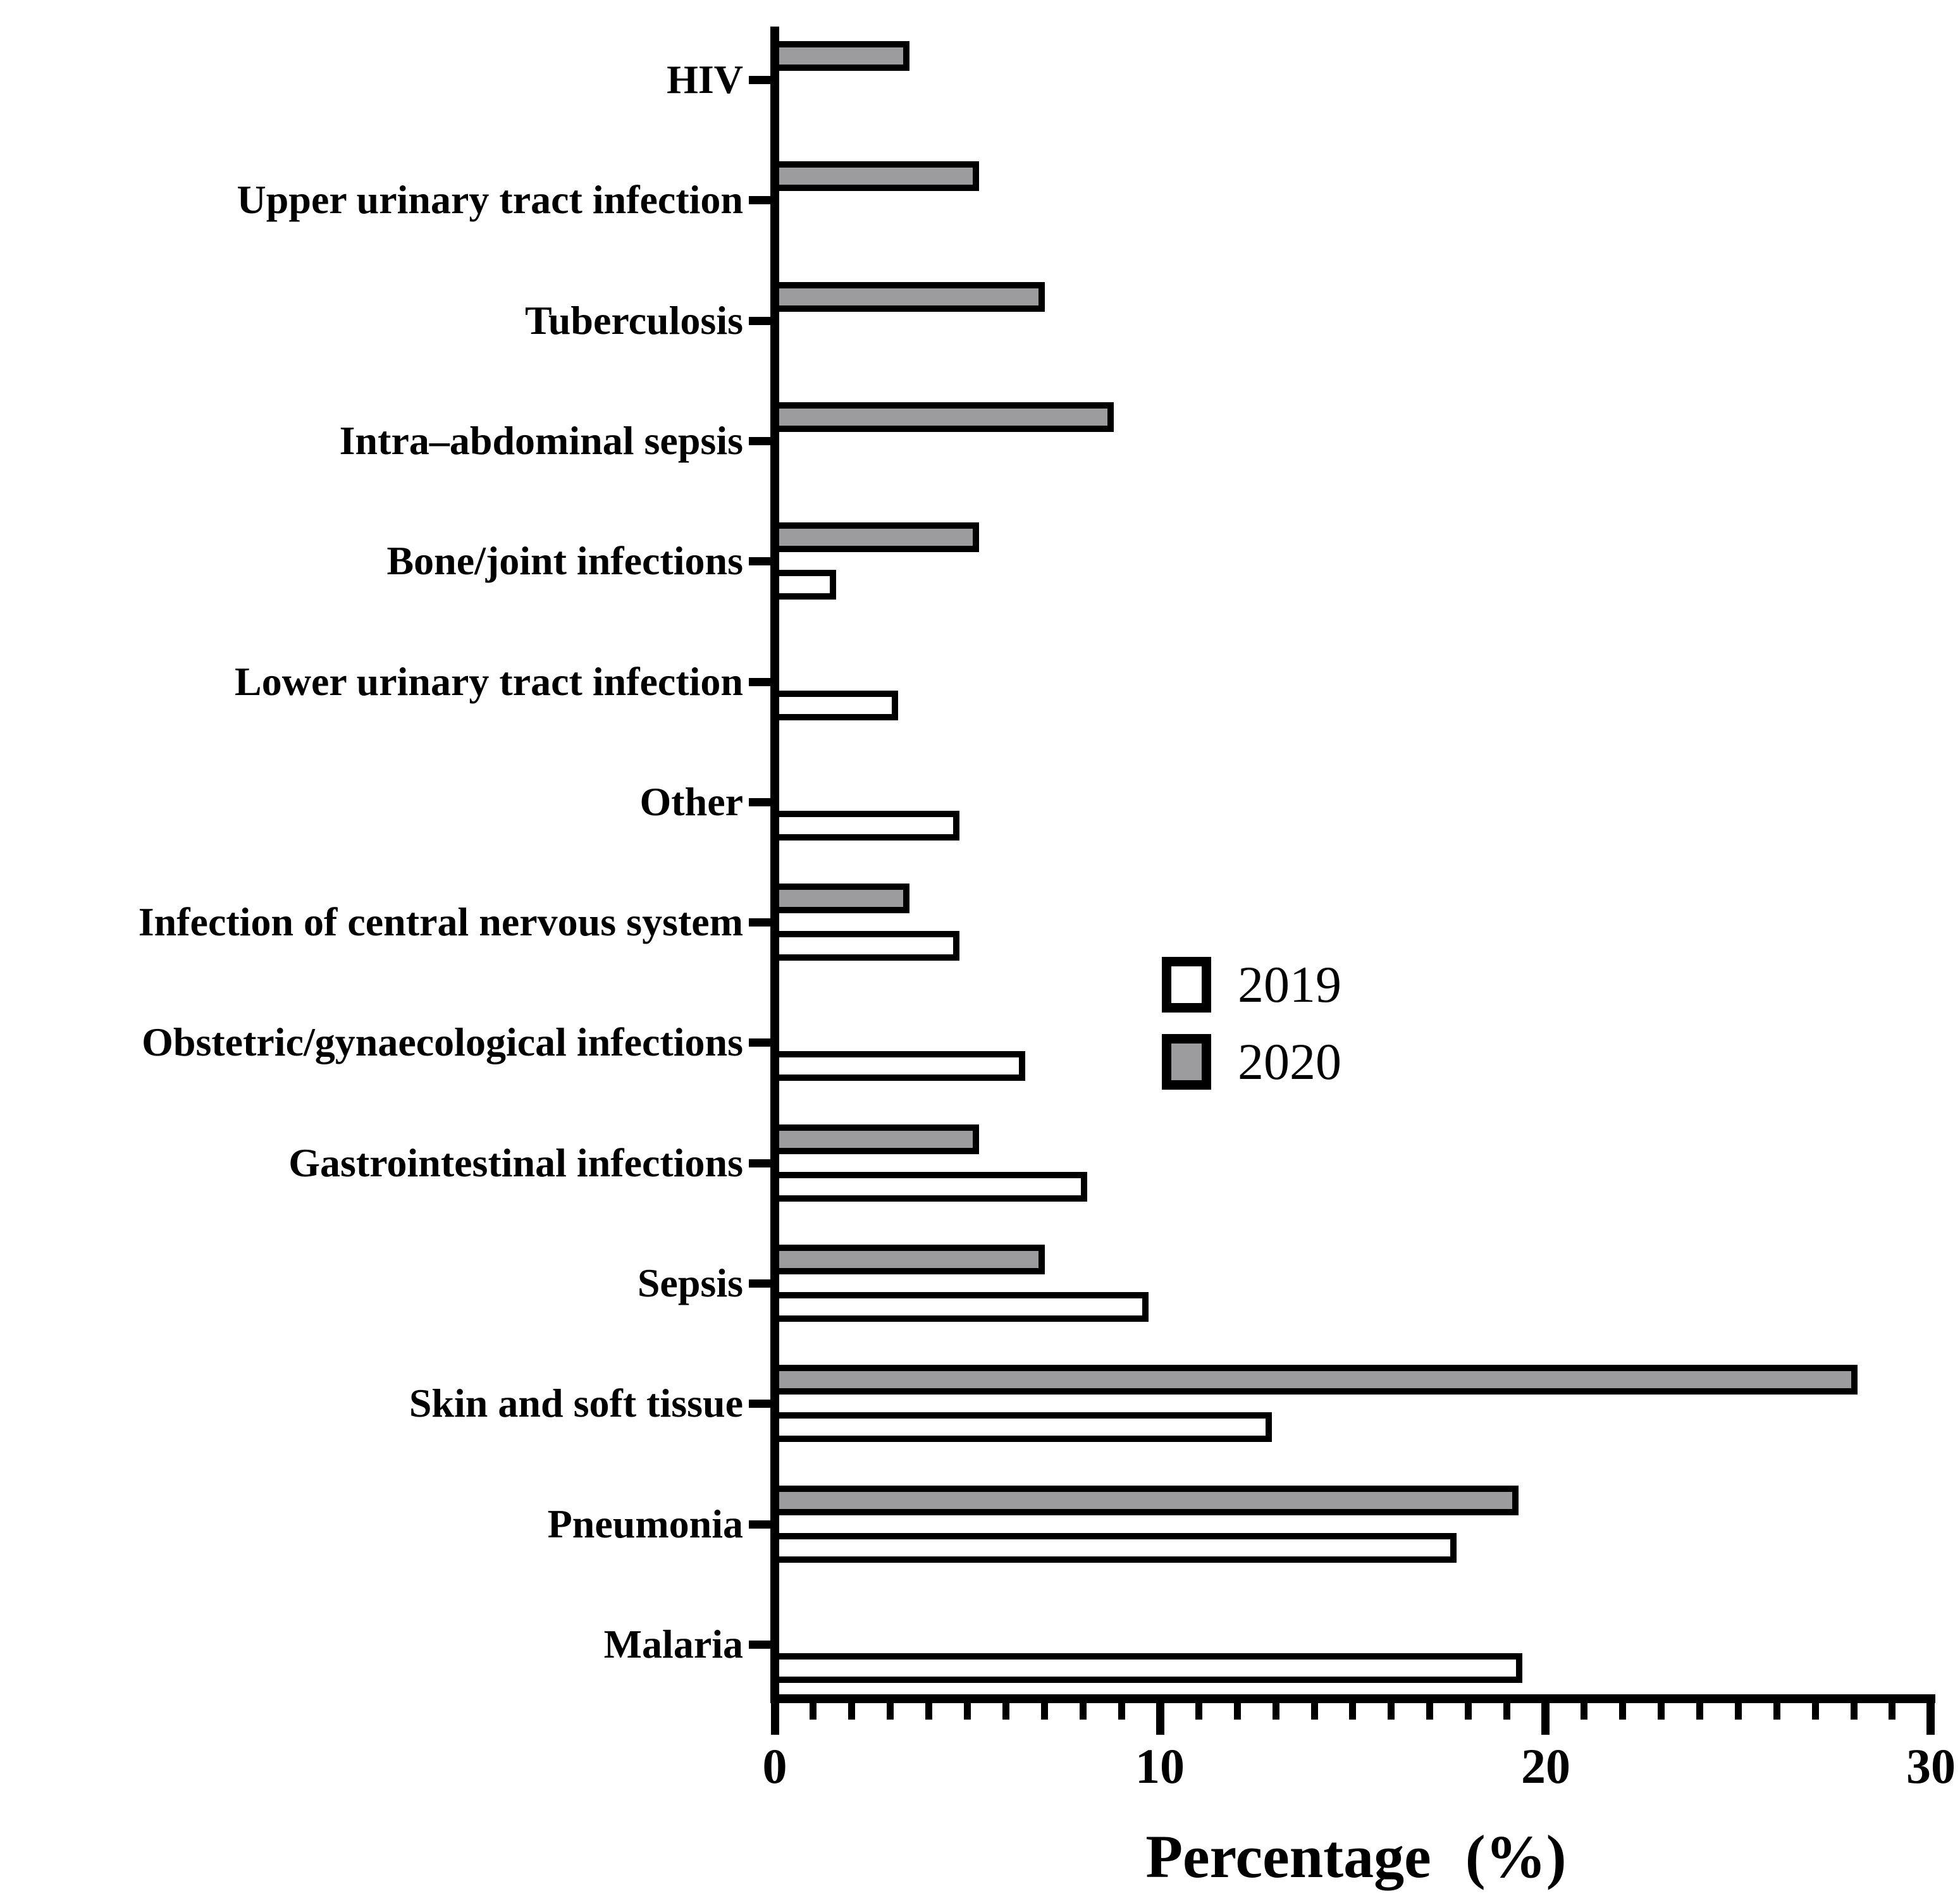 The image size is (1960, 1903). What do you see at coordinates (1160, 1766) in the screenshot?
I see `x-tick-label: 10` at bounding box center [1160, 1766].